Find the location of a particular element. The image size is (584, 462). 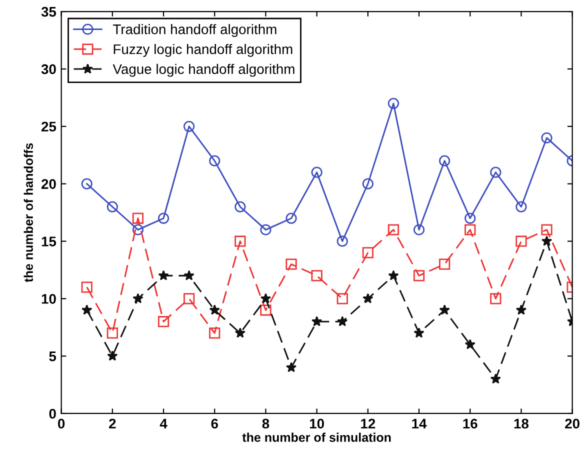

y-tick-label: 25 is located at coordinates (48, 127).